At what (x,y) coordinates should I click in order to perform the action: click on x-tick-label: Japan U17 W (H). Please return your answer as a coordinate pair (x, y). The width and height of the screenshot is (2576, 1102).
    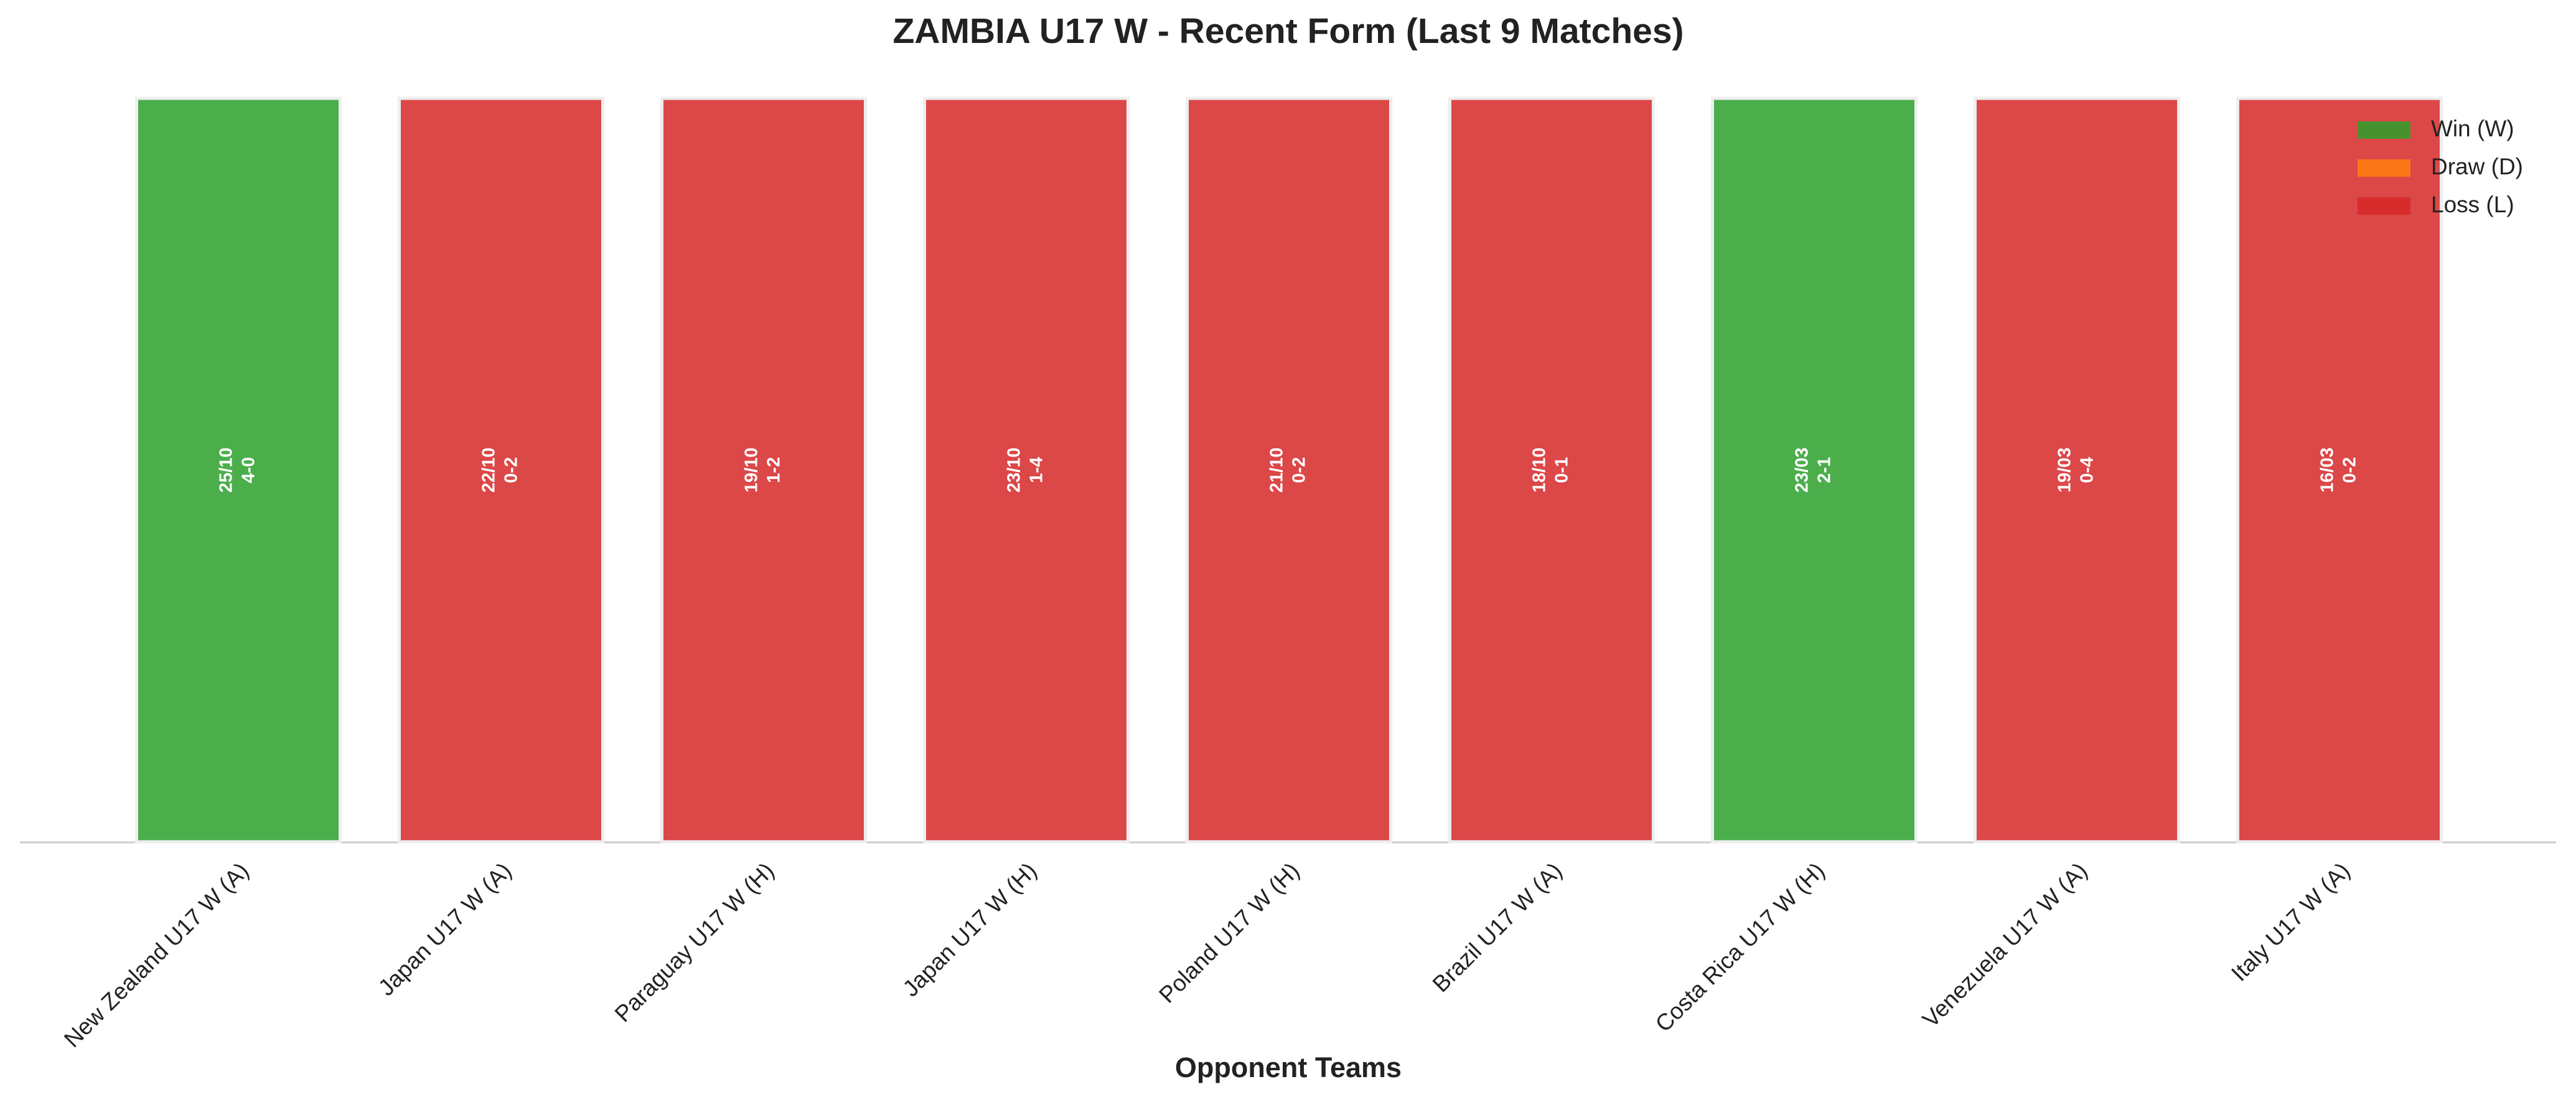
    Looking at the image, I should click on (969, 930).